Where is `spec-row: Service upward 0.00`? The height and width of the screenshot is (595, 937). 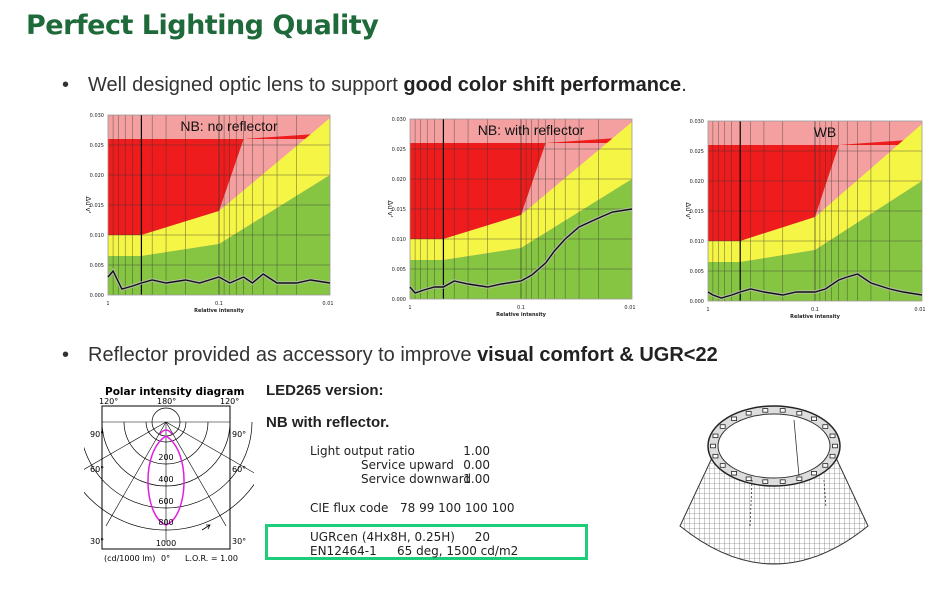
spec-row: Service upward 0.00 is located at coordinates (425, 465).